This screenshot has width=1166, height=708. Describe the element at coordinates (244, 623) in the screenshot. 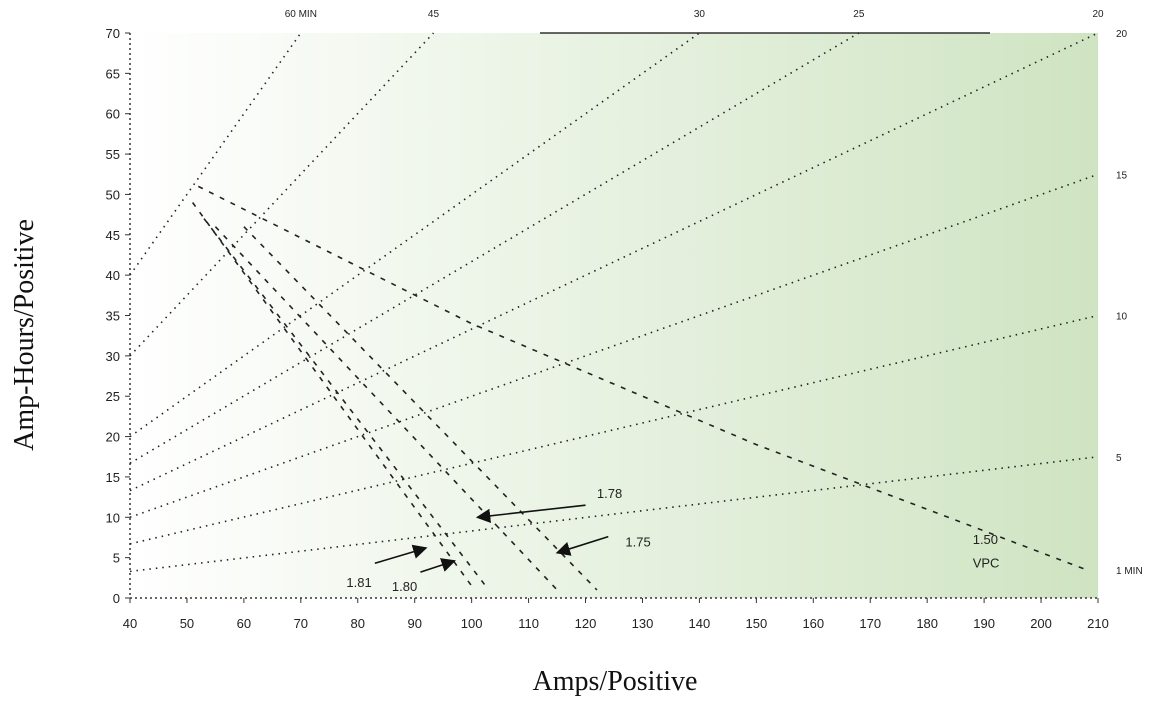

I see `x-tick-label: 60` at that location.